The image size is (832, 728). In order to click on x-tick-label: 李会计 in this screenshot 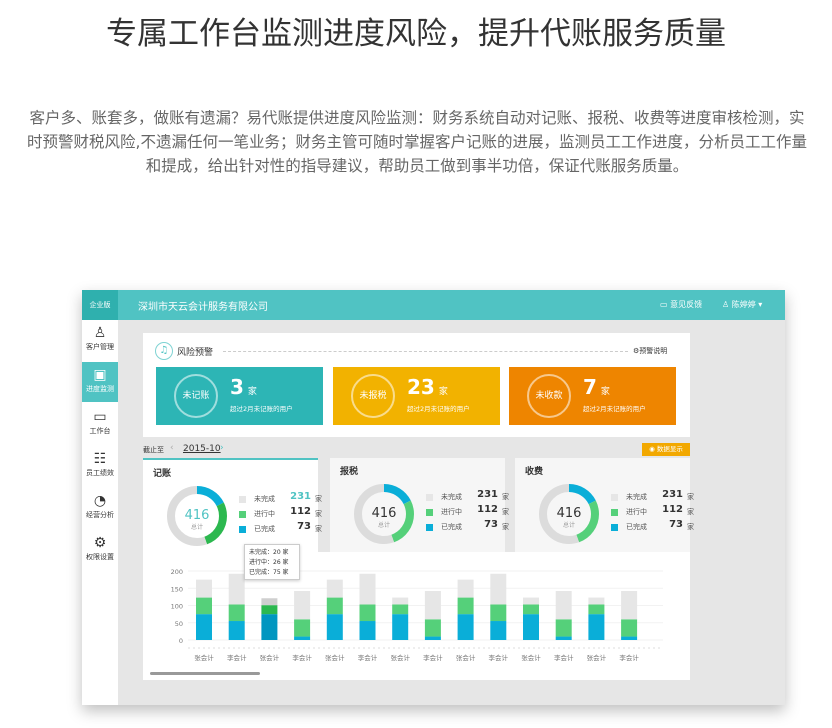, I will do `click(237, 657)`.